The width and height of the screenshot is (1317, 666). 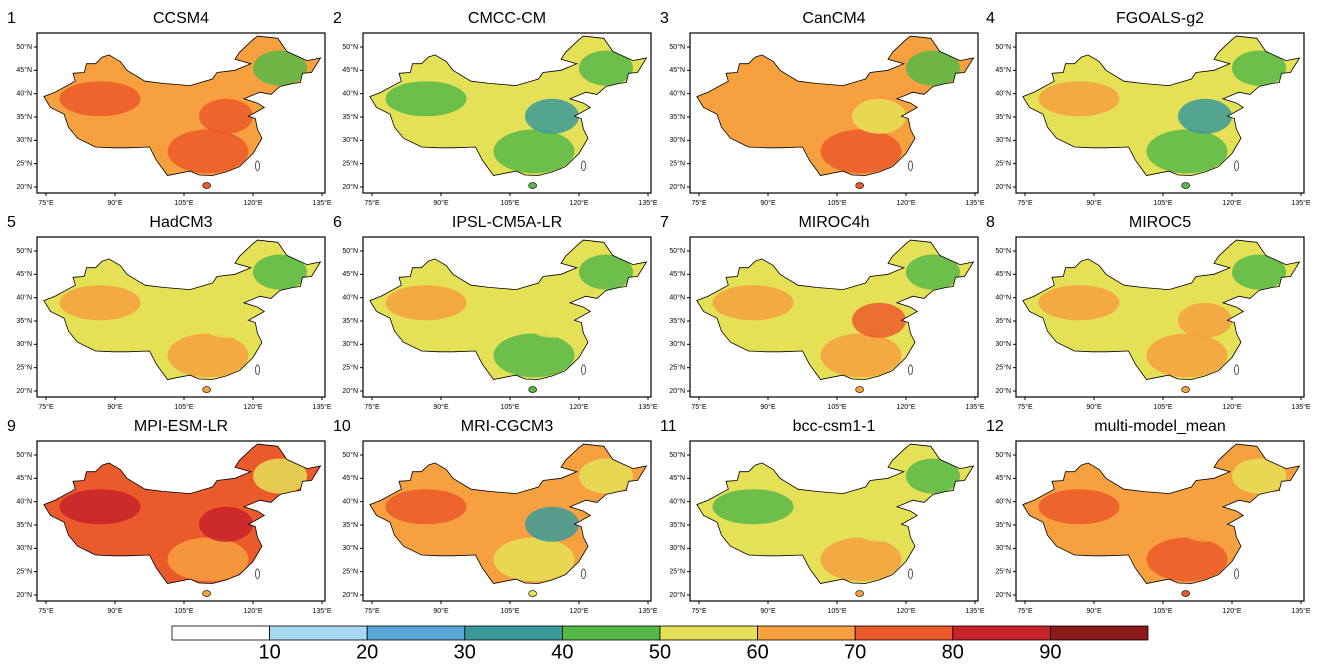 I want to click on panel-number: 8, so click(x=990, y=222).